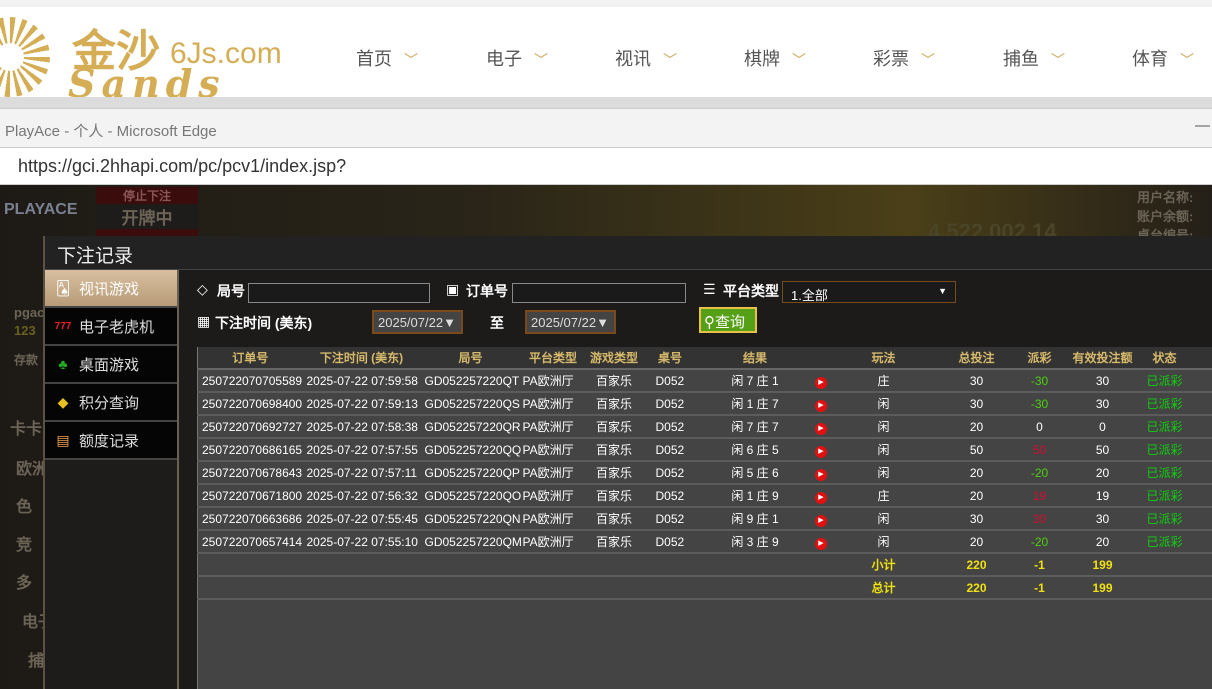  I want to click on bet-type: 庄, so click(883, 496).